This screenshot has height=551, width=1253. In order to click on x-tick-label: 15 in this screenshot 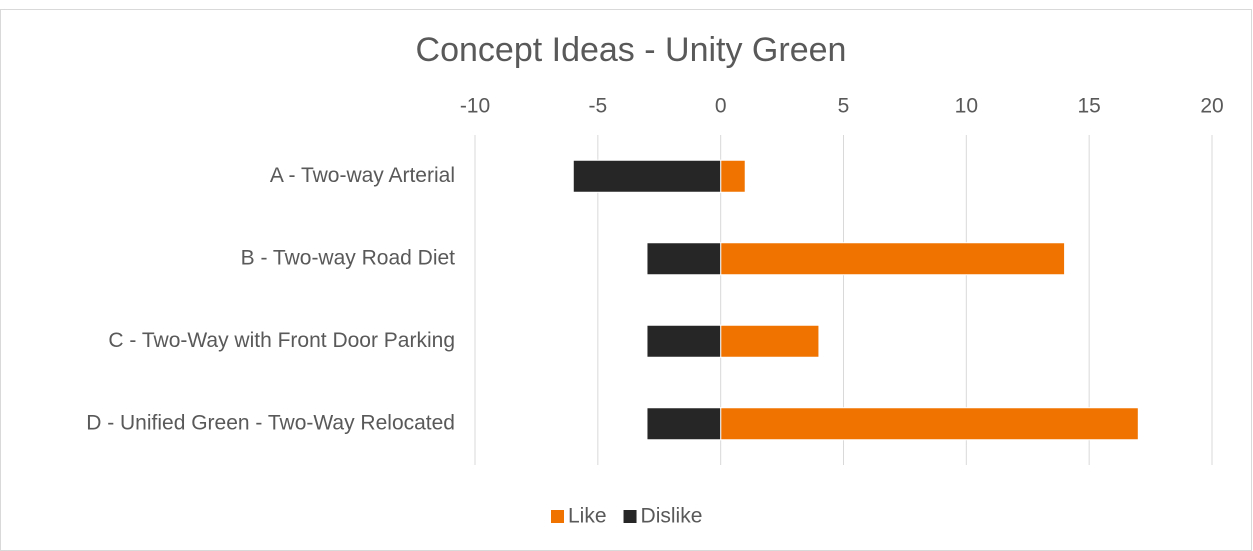, I will do `click(1088, 106)`.